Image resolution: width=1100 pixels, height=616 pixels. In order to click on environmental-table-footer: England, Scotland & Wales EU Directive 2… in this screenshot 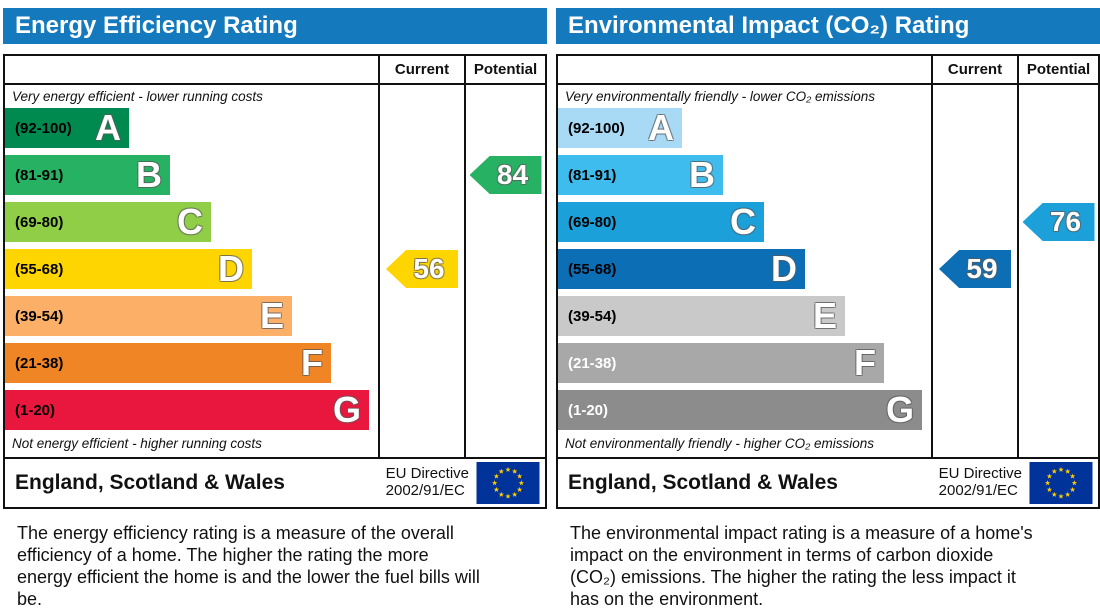, I will do `click(828, 482)`.